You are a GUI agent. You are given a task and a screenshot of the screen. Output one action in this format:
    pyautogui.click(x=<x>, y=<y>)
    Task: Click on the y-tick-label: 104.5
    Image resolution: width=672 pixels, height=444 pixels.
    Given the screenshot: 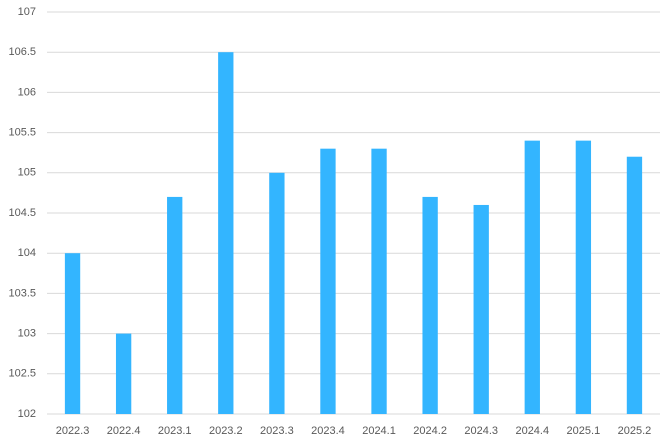 What is the action you would take?
    pyautogui.click(x=22, y=213)
    